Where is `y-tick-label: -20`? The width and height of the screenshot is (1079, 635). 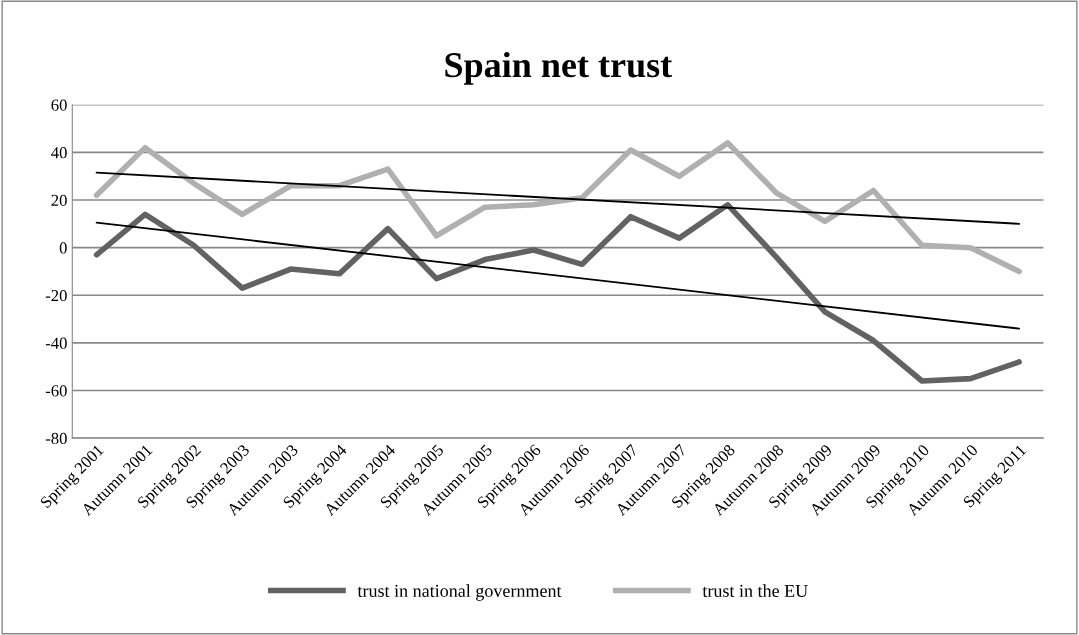
y-tick-label: -20 is located at coordinates (56, 295).